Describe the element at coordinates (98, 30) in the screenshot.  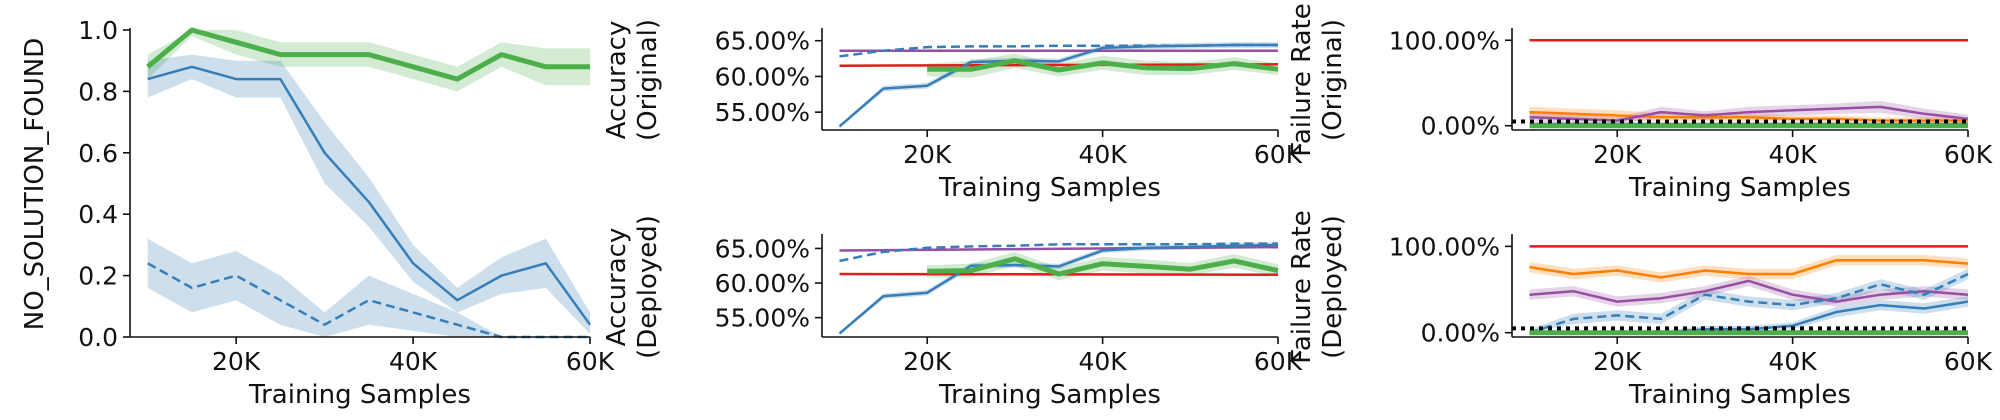
I see `y-tick-label: 1.0` at that location.